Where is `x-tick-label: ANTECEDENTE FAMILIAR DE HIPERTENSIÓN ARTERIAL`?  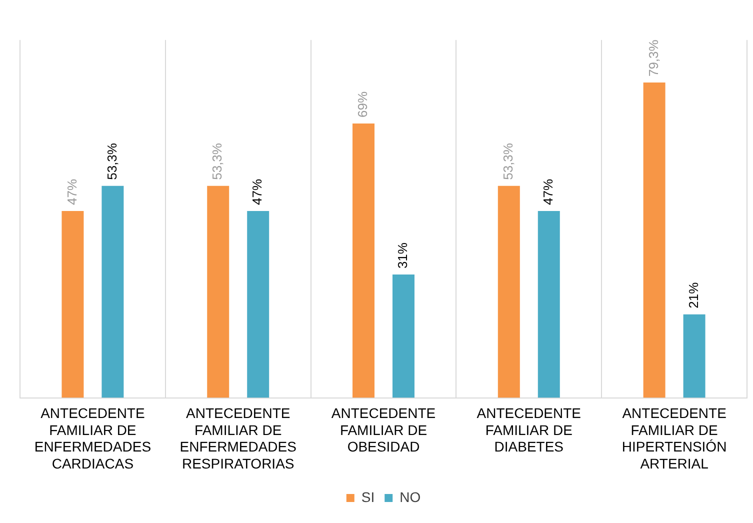
x-tick-label: ANTECEDENTE FAMILIAR DE HIPERTENSIÓN ARTERIAL is located at coordinates (674, 438).